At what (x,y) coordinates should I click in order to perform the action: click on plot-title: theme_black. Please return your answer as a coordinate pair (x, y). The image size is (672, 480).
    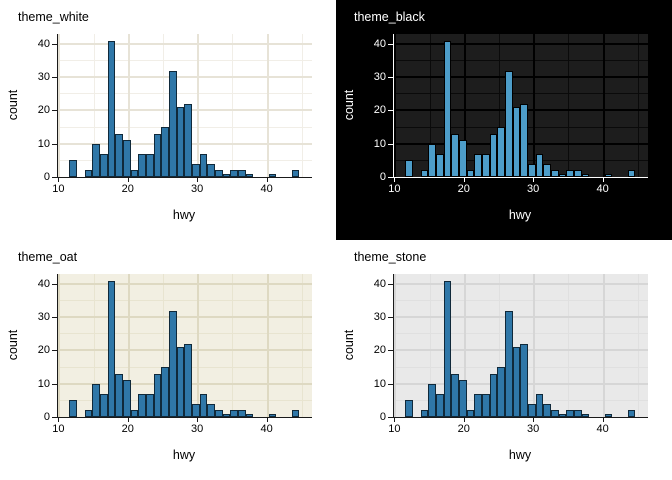
    Looking at the image, I should click on (389, 17).